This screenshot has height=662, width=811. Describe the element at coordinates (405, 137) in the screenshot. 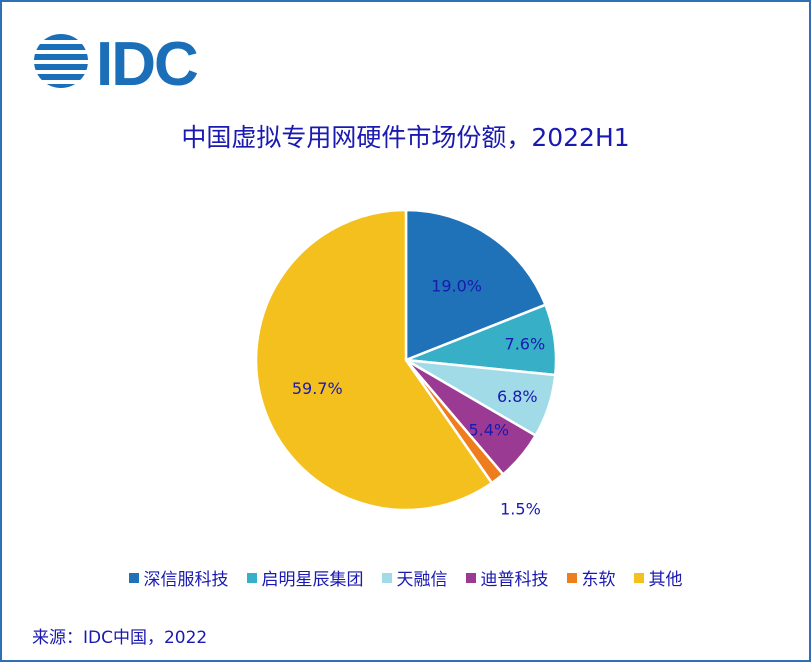

I see `chart-title: 中国虚拟专用网硬件市场份额，2022H1` at that location.